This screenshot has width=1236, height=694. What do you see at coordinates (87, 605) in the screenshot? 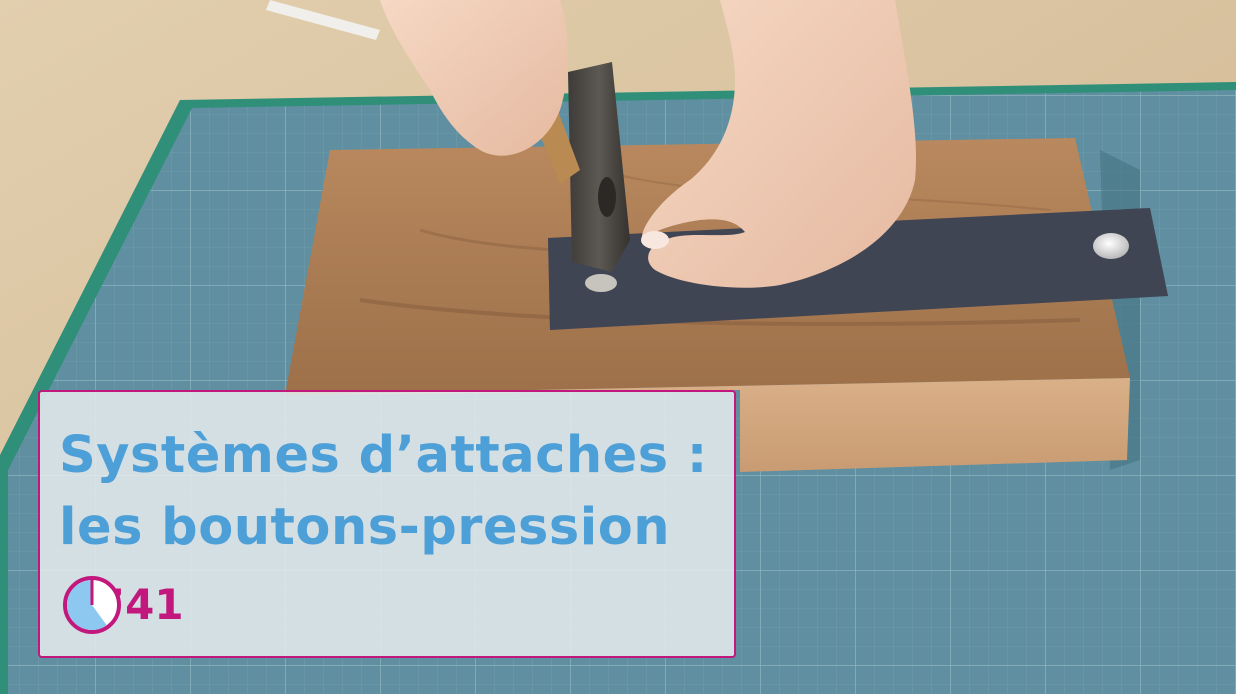
I see `clock-elapsed-wedge` at bounding box center [87, 605].